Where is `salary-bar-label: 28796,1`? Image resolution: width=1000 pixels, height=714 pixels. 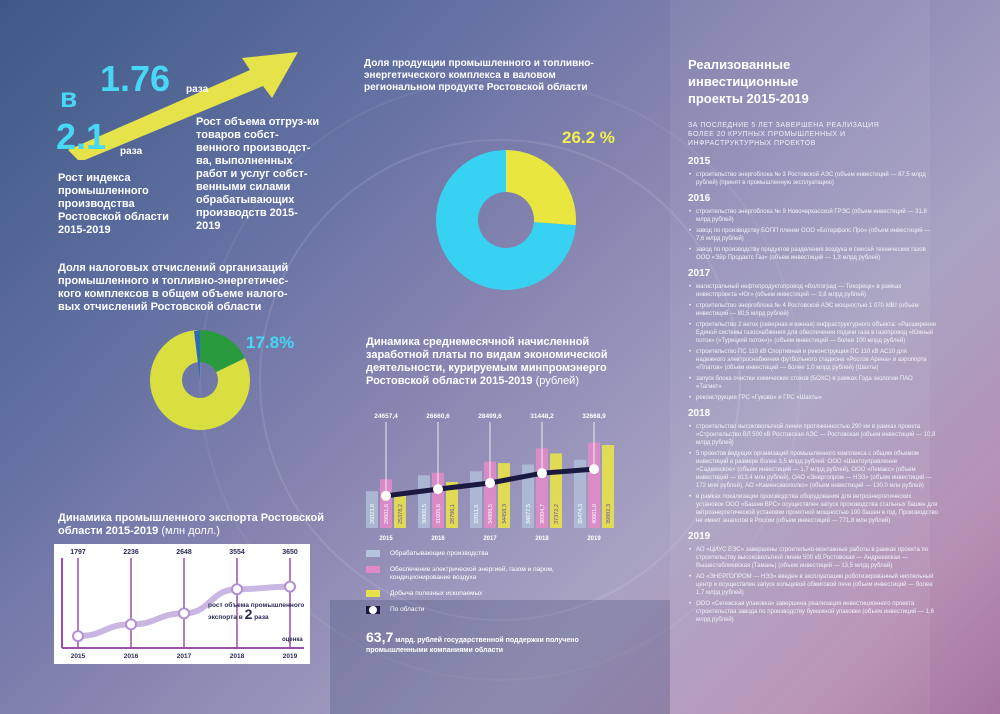
salary-bar-label: 28796,1 is located at coordinates (453, 514).